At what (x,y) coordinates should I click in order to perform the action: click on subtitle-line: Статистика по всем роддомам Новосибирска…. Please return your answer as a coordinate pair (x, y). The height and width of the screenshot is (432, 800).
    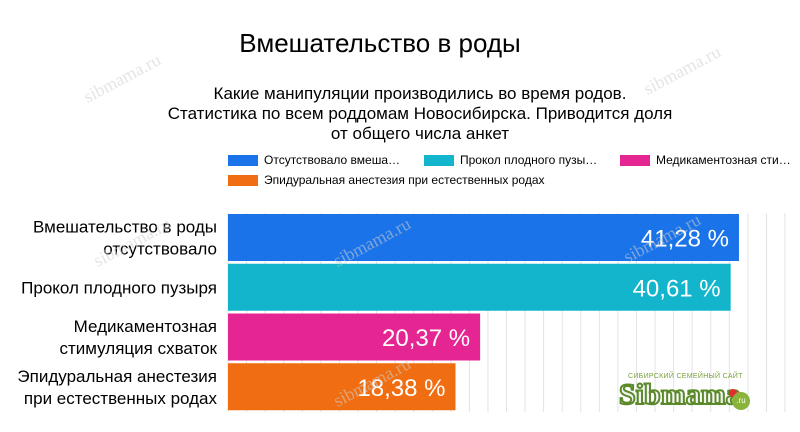
    Looking at the image, I should click on (420, 113).